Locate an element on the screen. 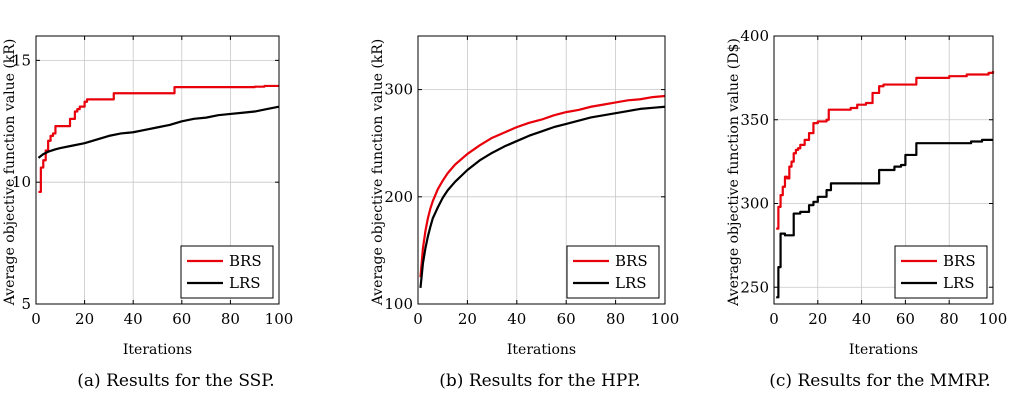 Image resolution: width=1009 pixels, height=398 pixels. figure-caption: (a) Results for the SSP. is located at coordinates (175, 381).